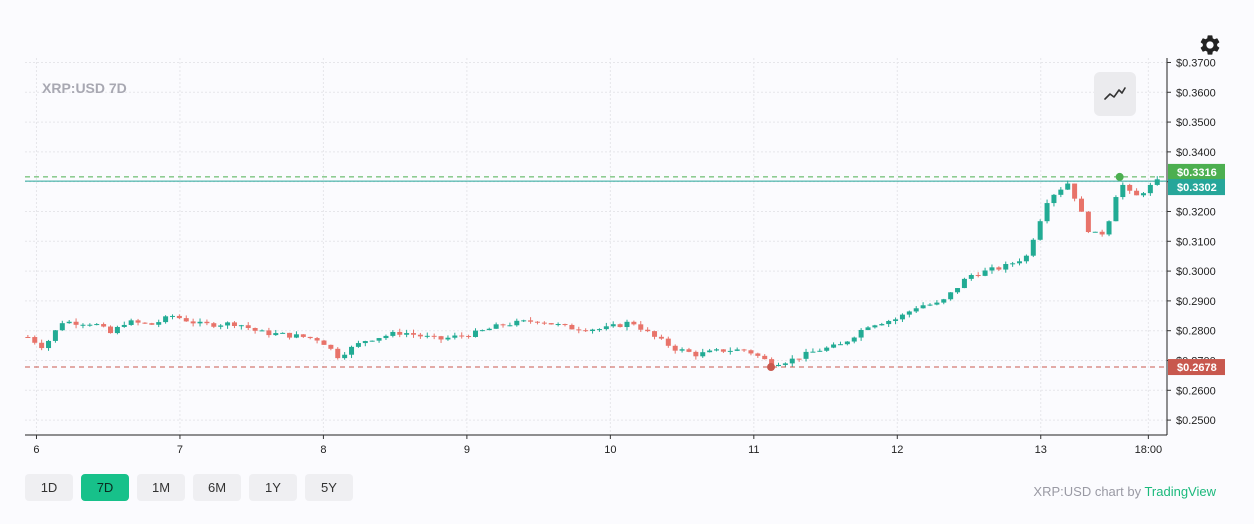 The image size is (1254, 524). What do you see at coordinates (273, 487) in the screenshot?
I see `range-button-1y: 1Y` at bounding box center [273, 487].